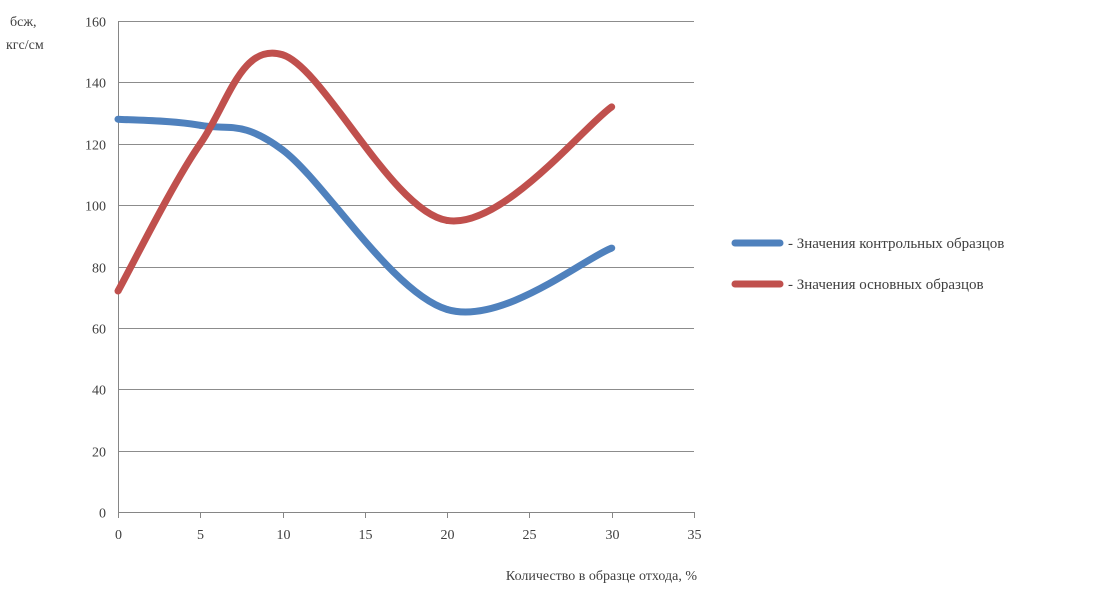  Describe the element at coordinates (99, 330) in the screenshot. I see `y-tick-label-60: 60` at that location.